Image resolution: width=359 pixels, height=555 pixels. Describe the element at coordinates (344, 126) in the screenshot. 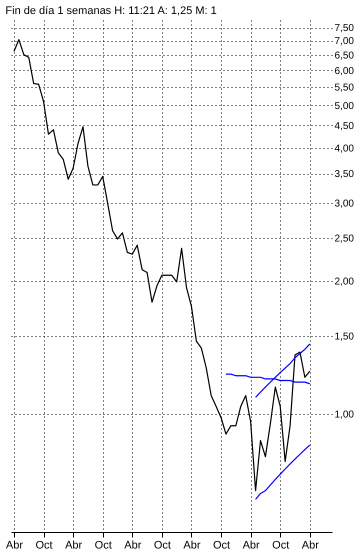

I see `y-tick-label: 4,50` at that location.